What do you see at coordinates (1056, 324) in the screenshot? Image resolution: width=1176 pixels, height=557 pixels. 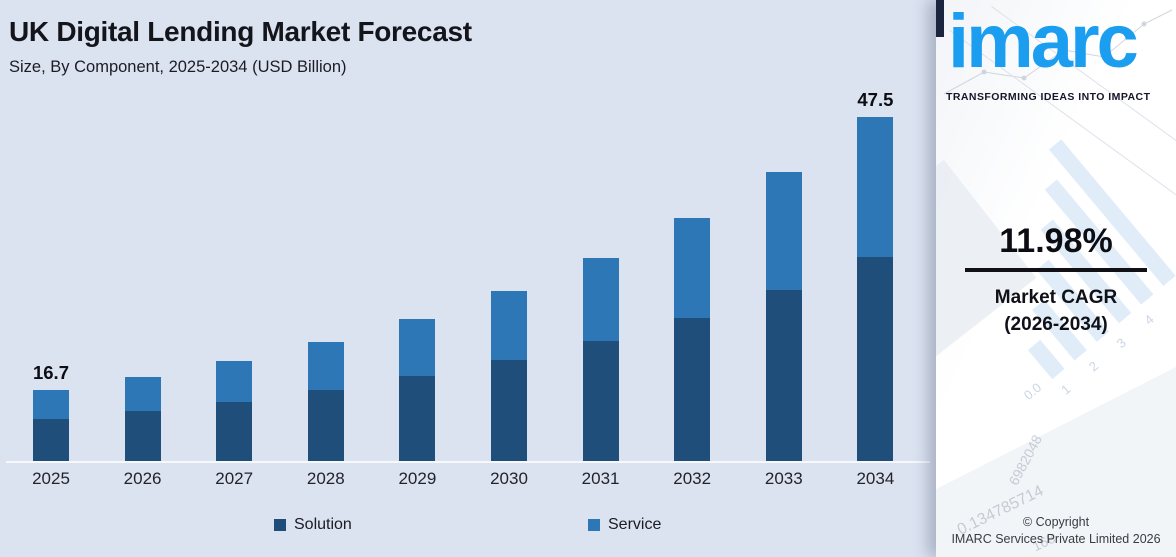 I see `cagr-label-line2: (2026-2034)` at bounding box center [1056, 324].